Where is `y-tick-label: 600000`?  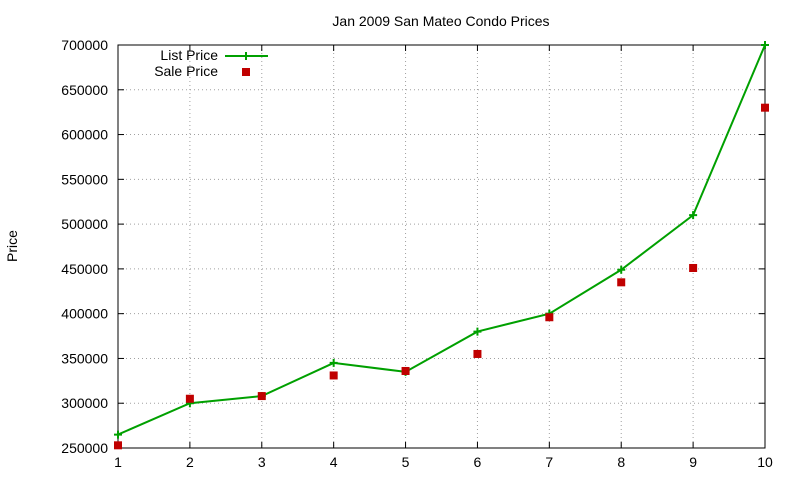 y-tick-label: 600000 is located at coordinates (84, 135).